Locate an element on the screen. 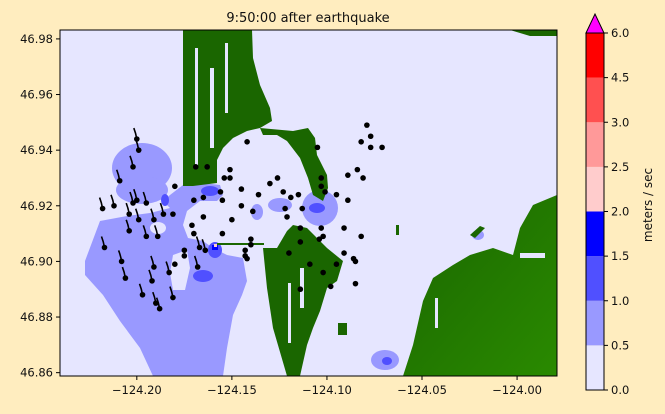 The height and width of the screenshot is (414, 665). y-tick-label: 46.98 is located at coordinates (36, 39).